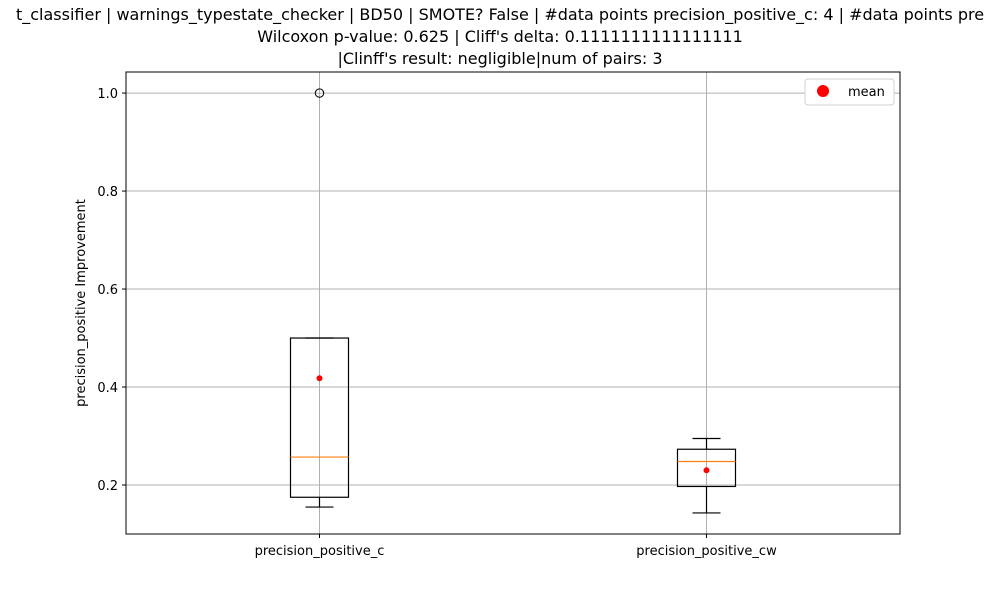  I want to click on y-tick-label: 0.2, so click(107, 486).